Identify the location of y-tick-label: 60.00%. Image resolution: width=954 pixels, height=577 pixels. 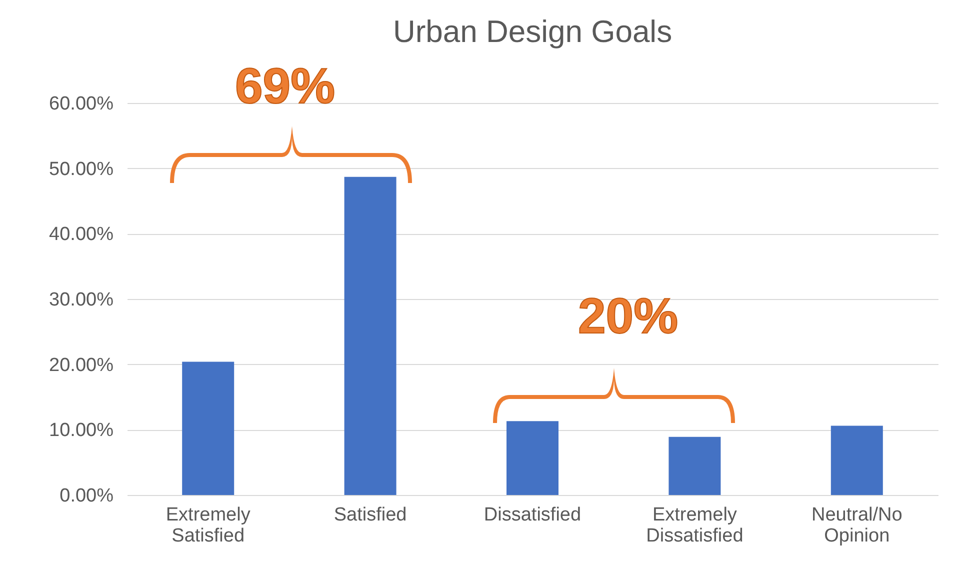
(81, 104).